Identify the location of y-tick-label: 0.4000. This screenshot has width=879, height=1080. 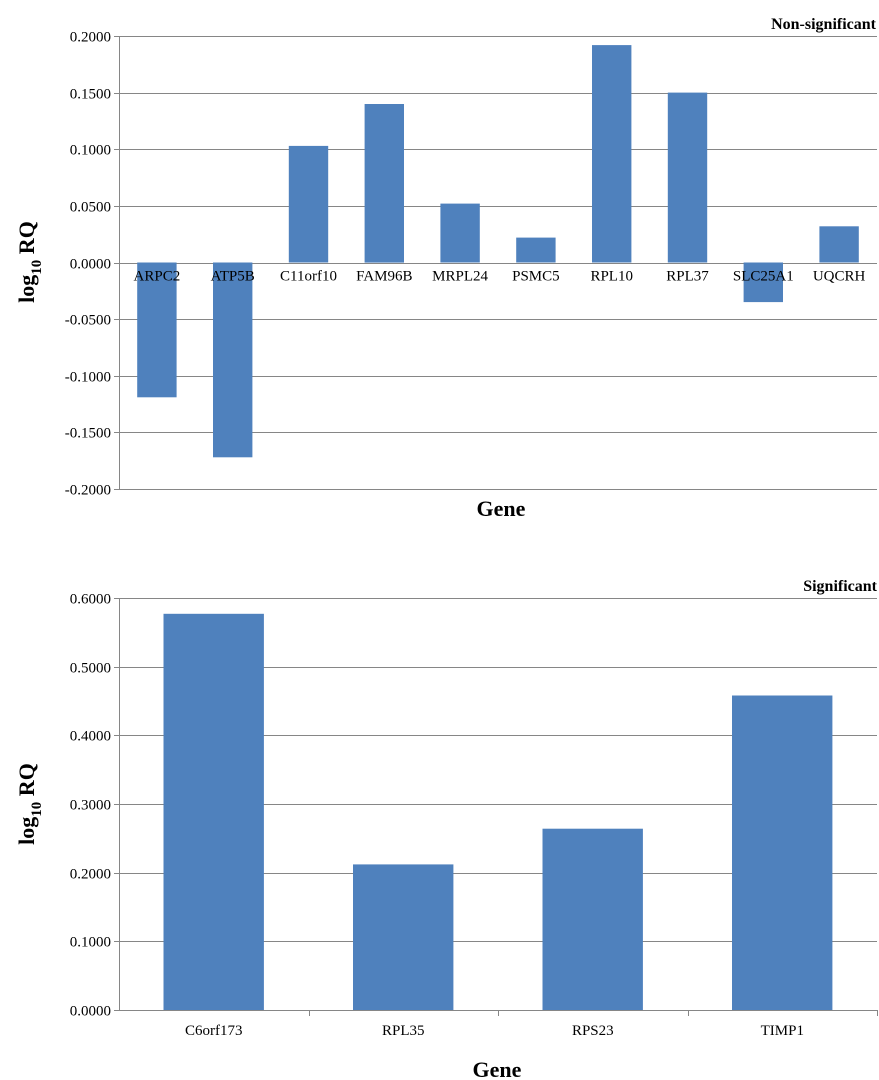
(90, 737).